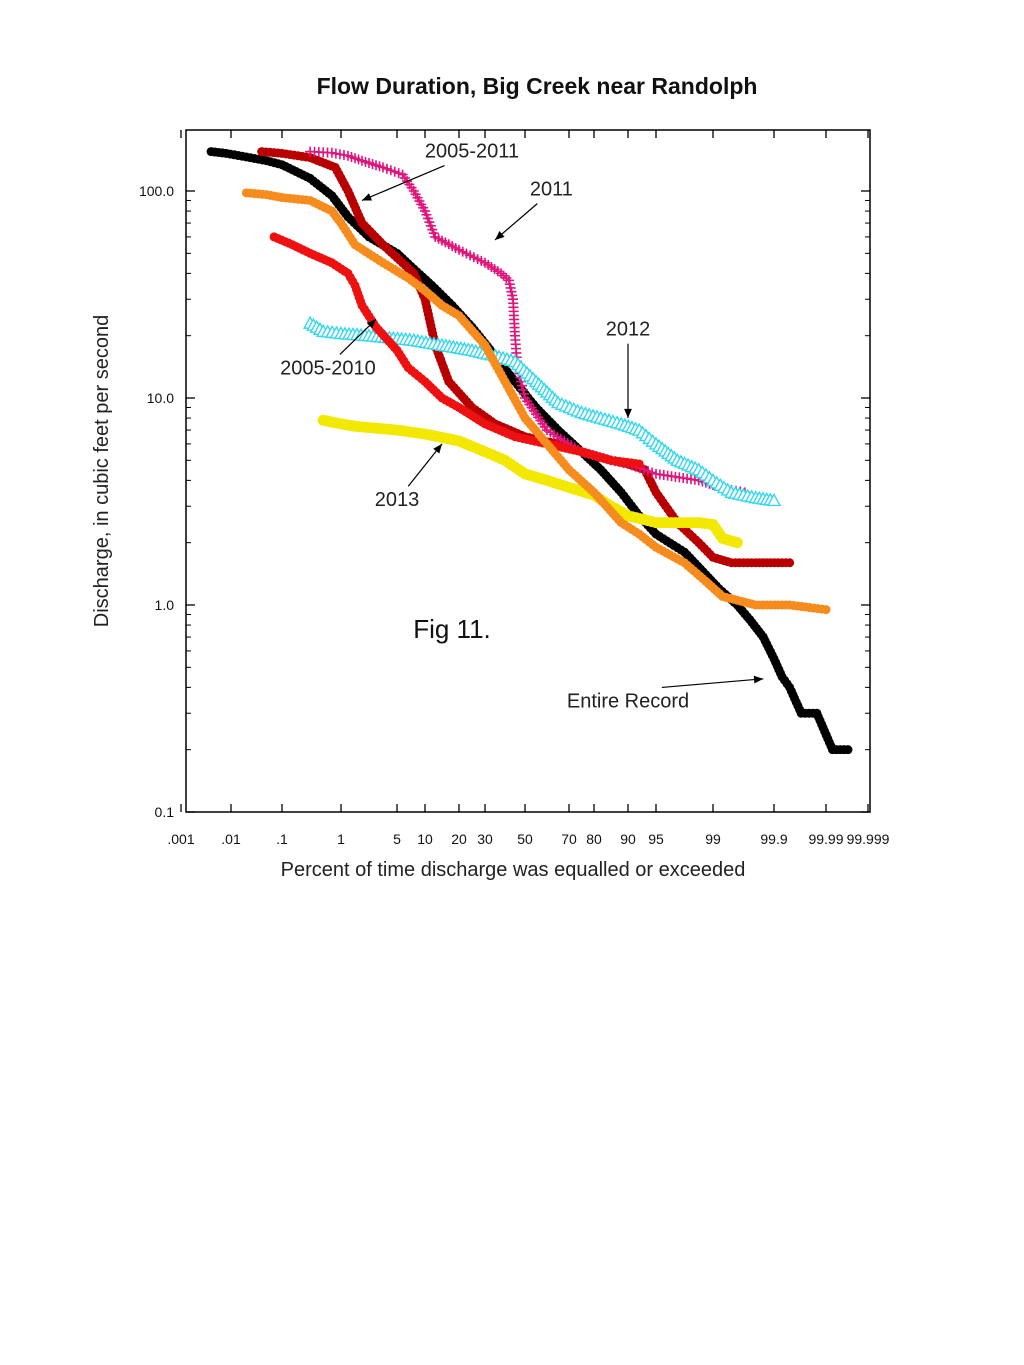  Describe the element at coordinates (180, 839) in the screenshot. I see `x-tick-label: .001` at that location.